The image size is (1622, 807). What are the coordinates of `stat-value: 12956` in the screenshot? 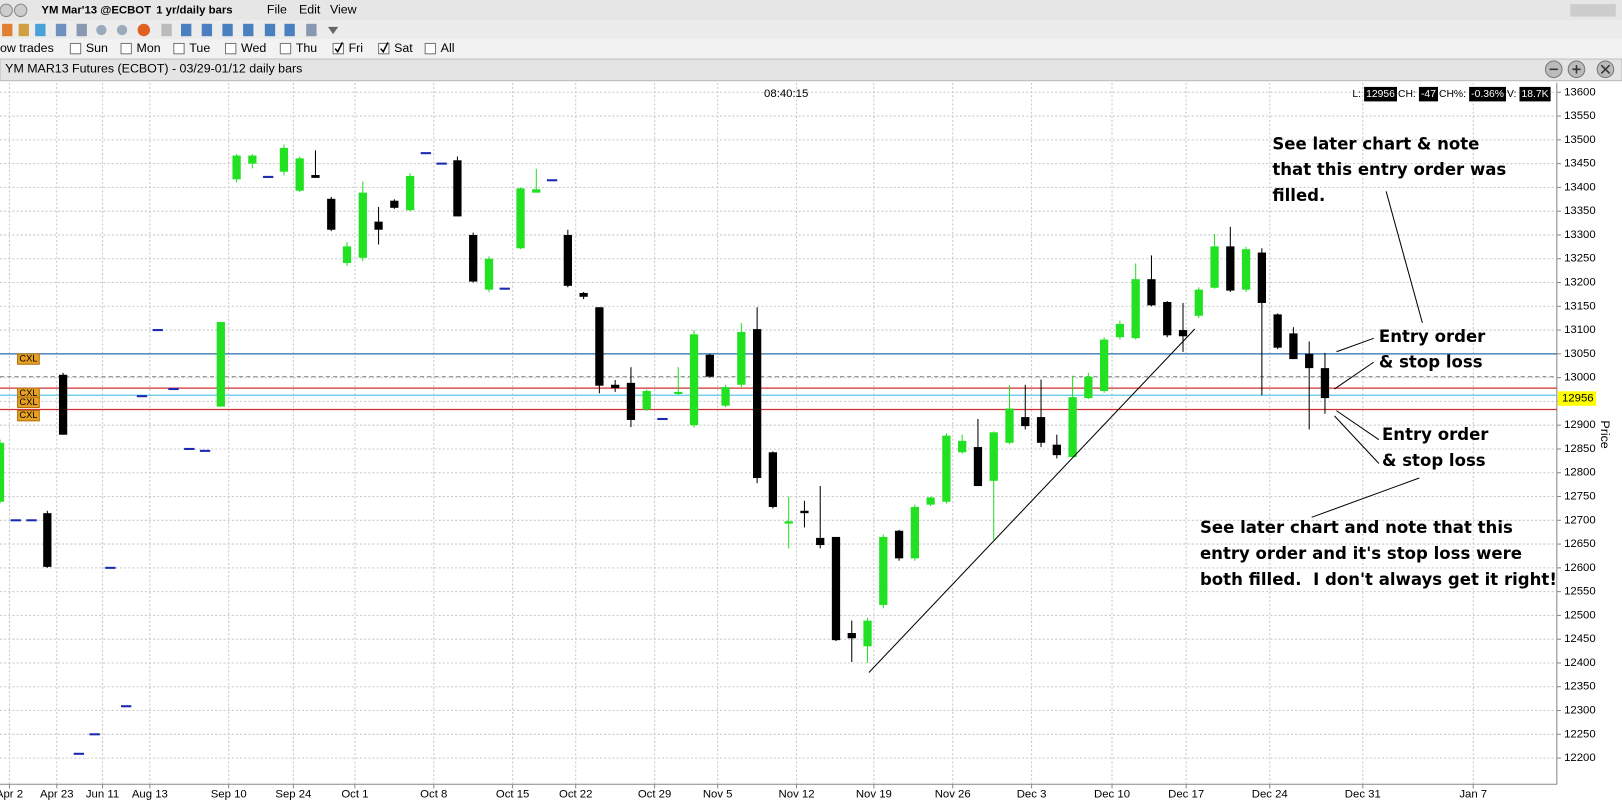 It's located at (1380, 94).